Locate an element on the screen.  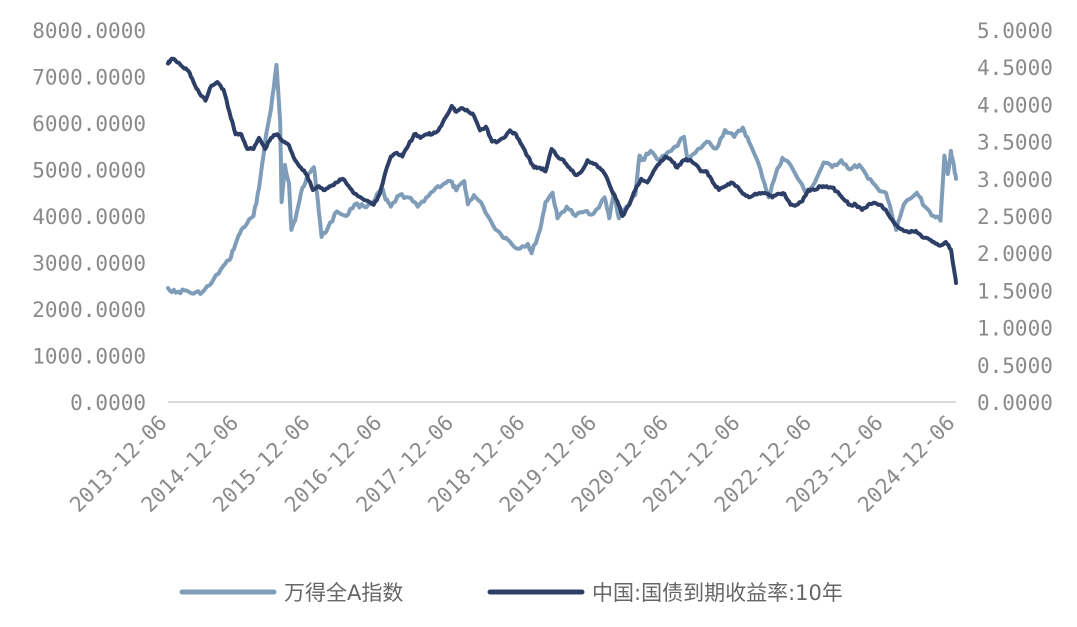
legend-label-2: 中国:国债到期收益率:10年 is located at coordinates (717, 593).